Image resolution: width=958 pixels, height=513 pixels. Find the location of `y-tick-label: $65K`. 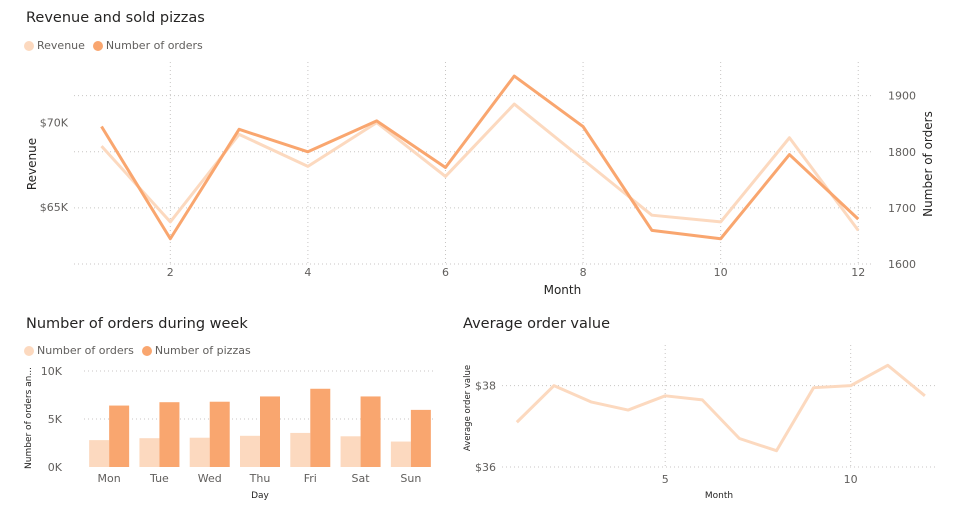

y-tick-label: $65K is located at coordinates (54, 207).